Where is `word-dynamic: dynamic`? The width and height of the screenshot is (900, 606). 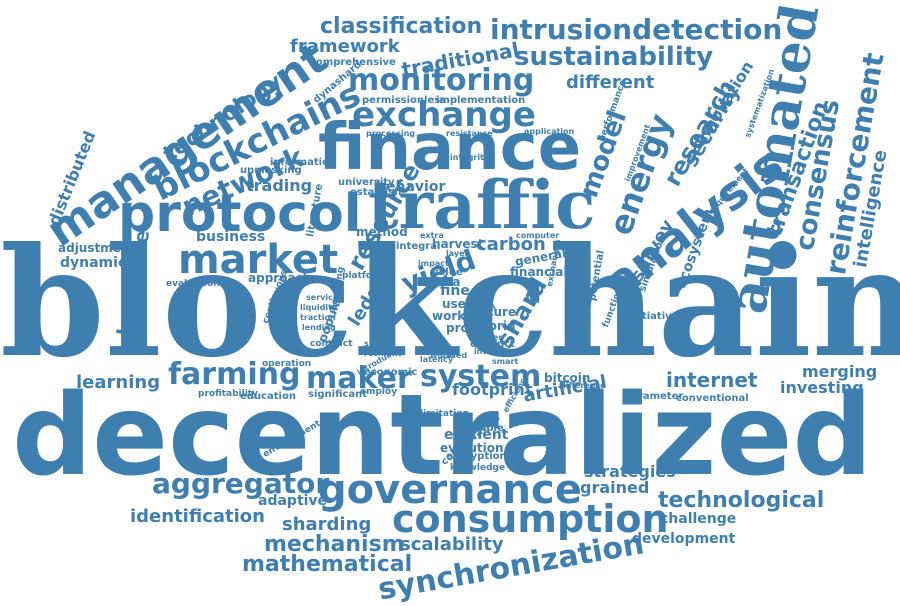 word-dynamic: dynamic is located at coordinates (93, 263).